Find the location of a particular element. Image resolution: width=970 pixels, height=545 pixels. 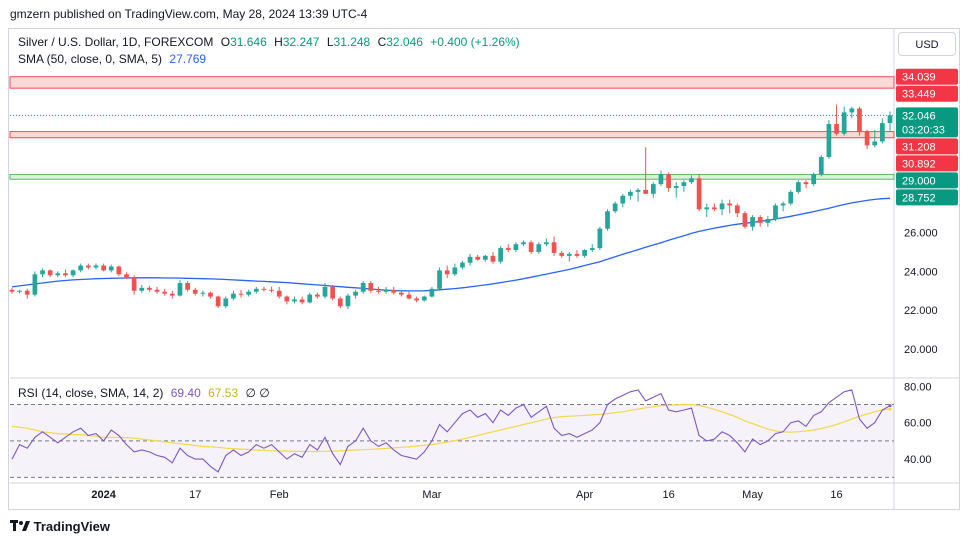

sma-legend: SMA (50, close, 0, SMA, 5) 27.769 is located at coordinates (114, 59).